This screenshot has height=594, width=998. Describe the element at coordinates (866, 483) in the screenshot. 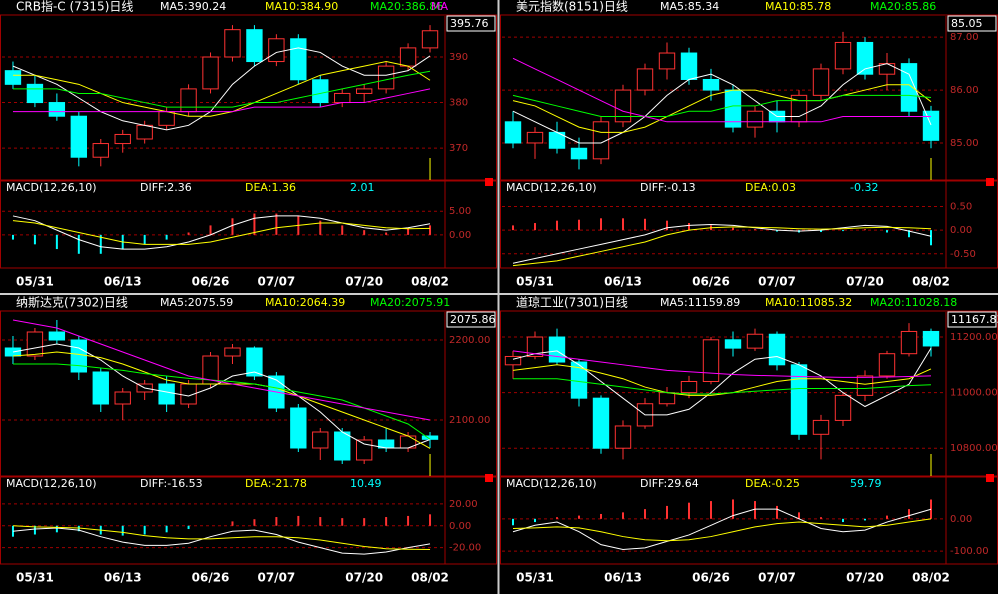

I see `macd-value: 59.79` at that location.